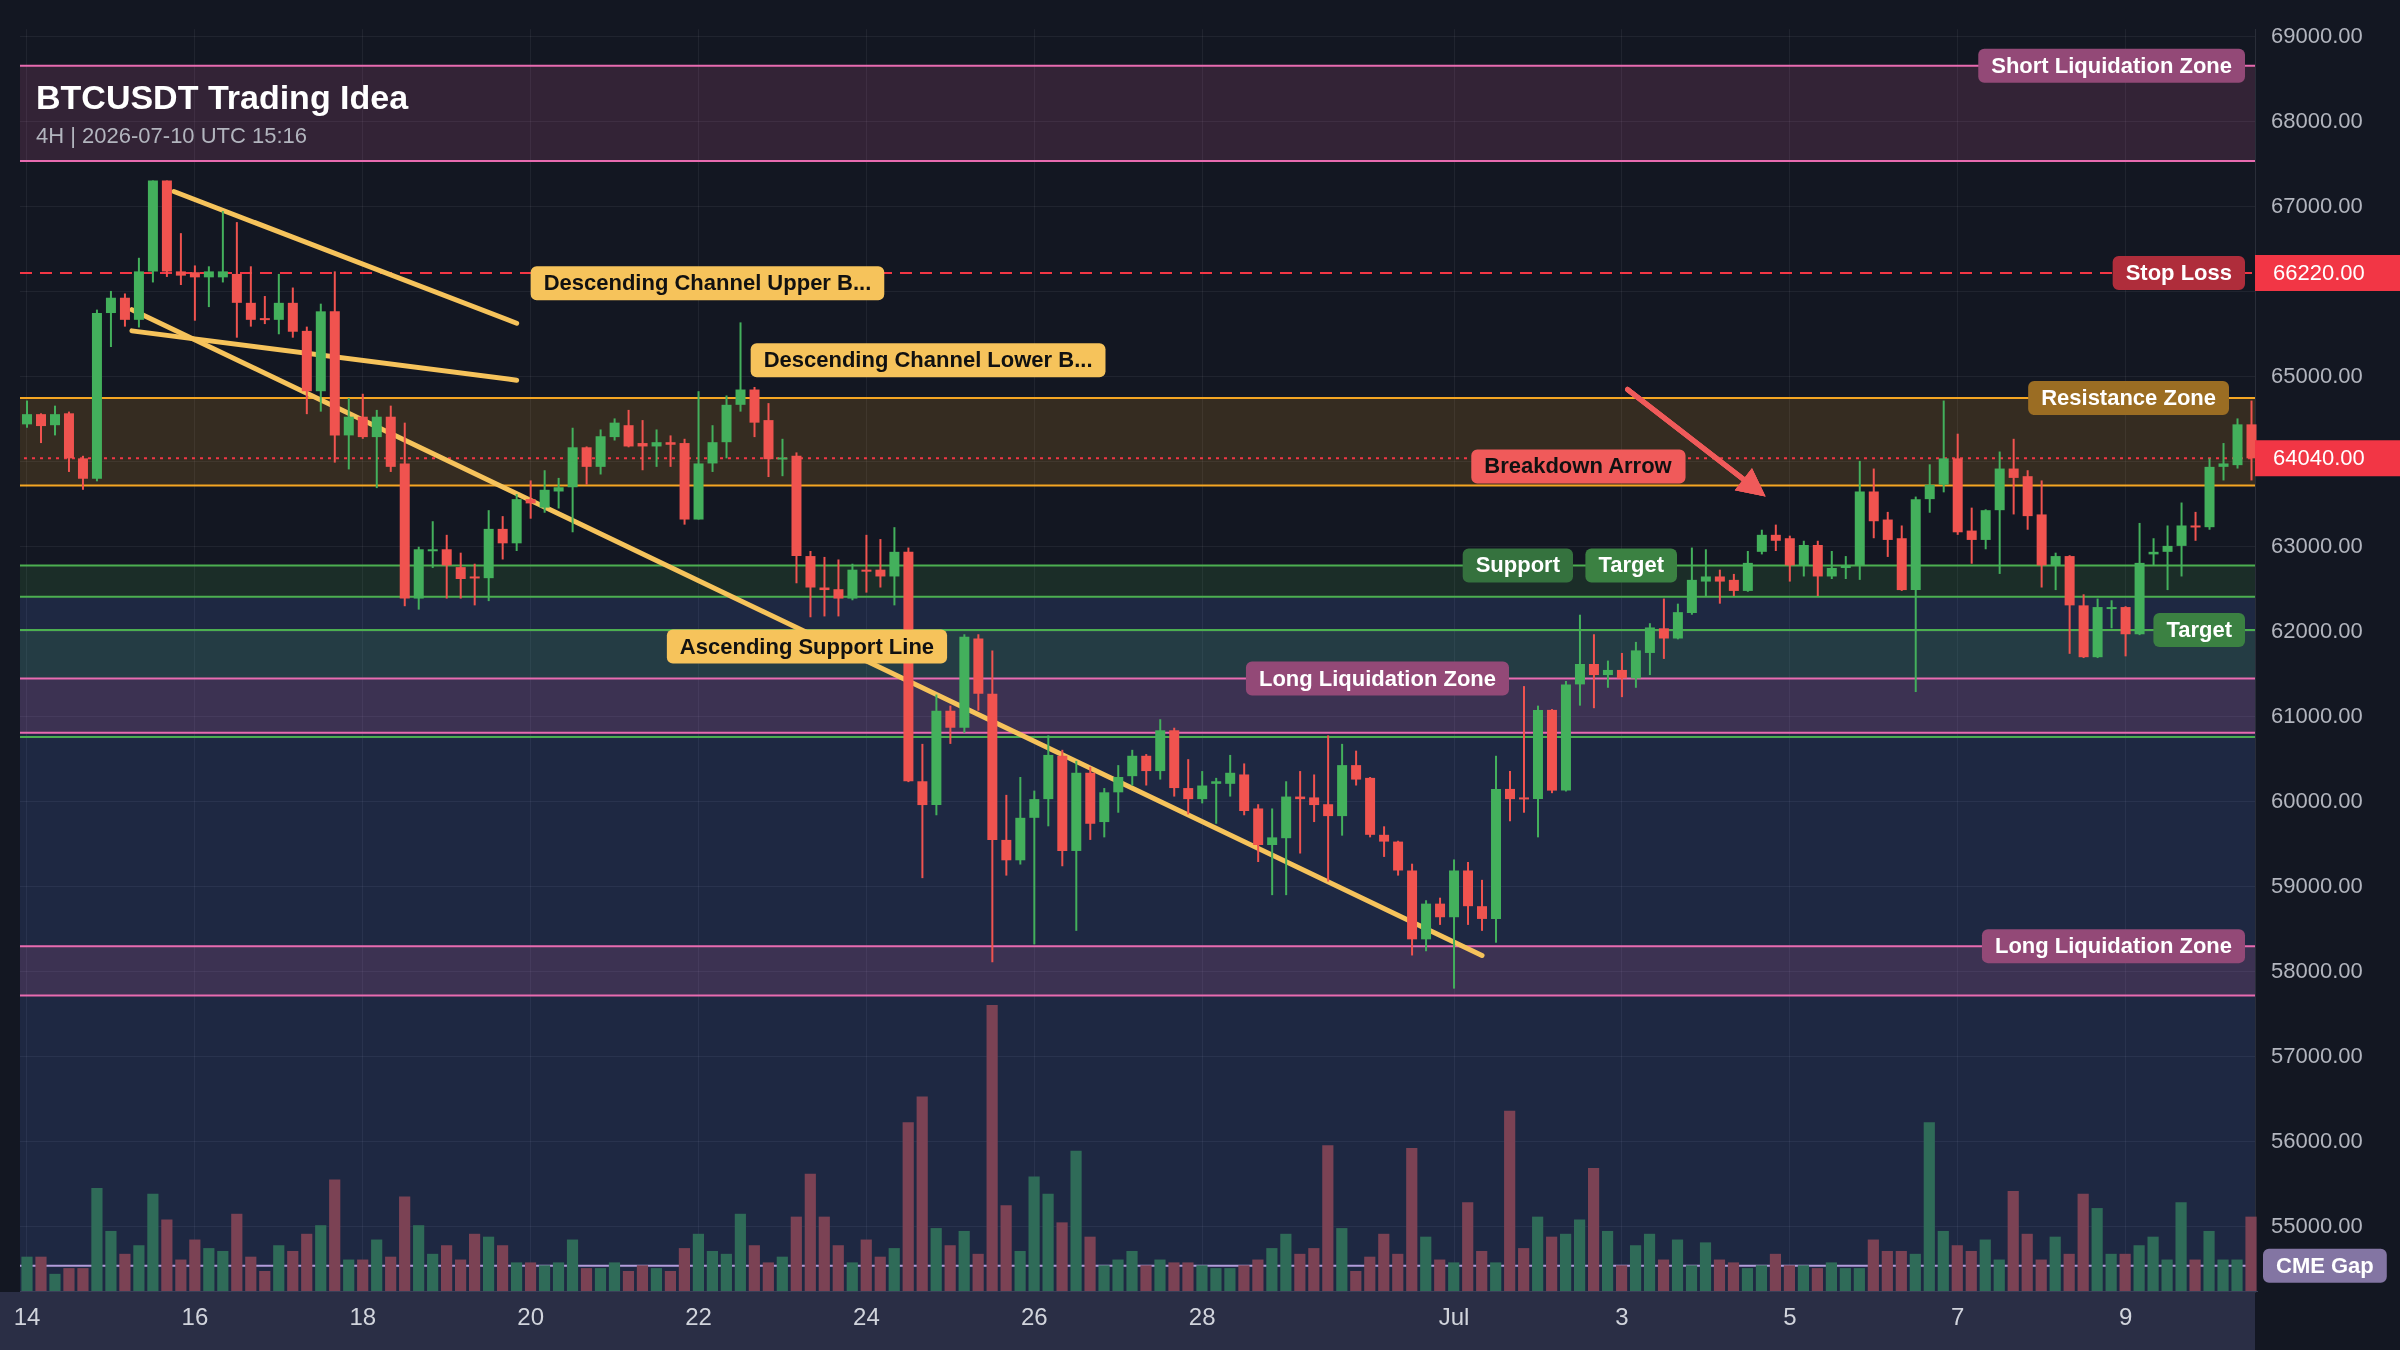 This screenshot has height=1350, width=2400. What do you see at coordinates (27, 1317) in the screenshot?
I see `x-tick-label: 14` at bounding box center [27, 1317].